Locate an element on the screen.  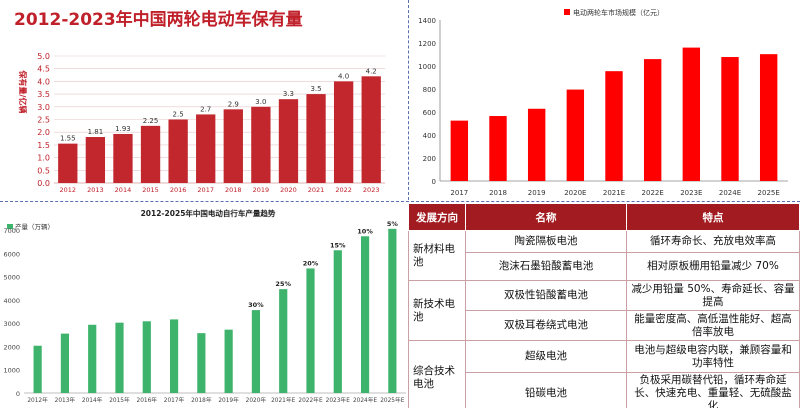
x-tick-label: 2022 is located at coordinates (343, 190).